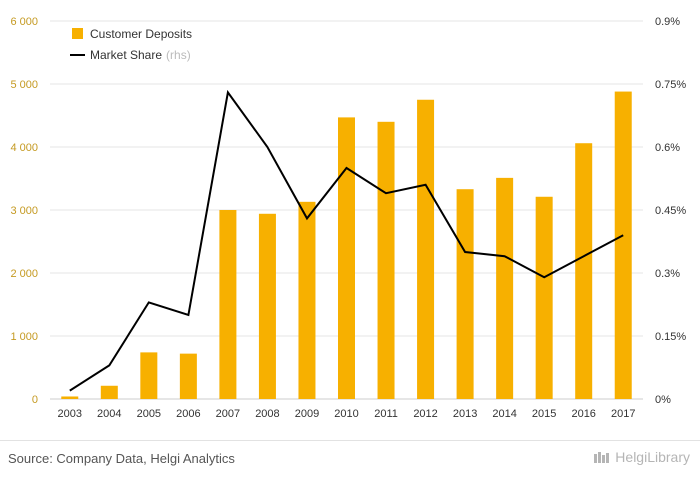 The height and width of the screenshot is (483, 700). I want to click on bar-2010, so click(346, 258).